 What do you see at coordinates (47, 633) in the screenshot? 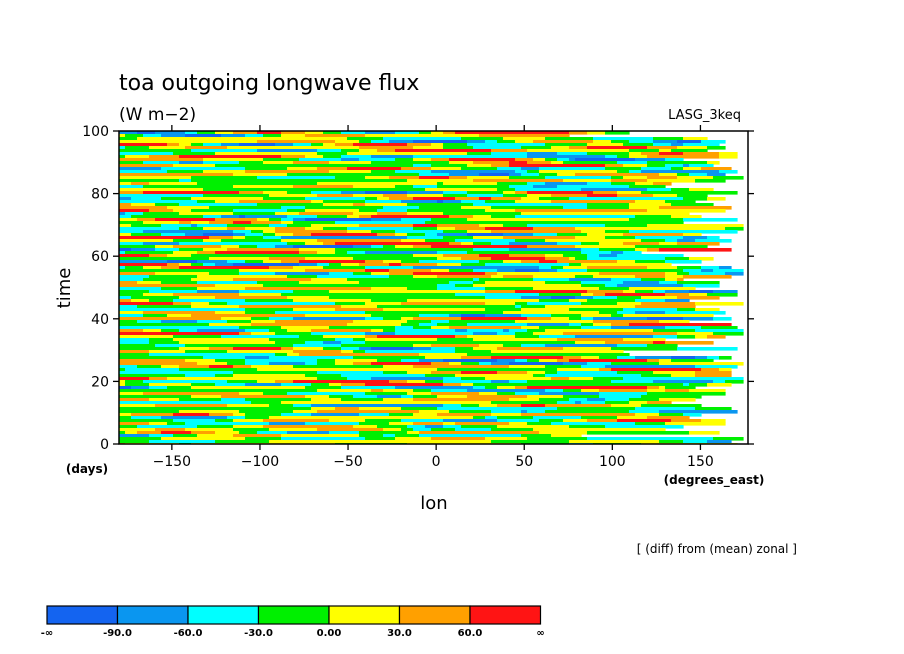
I see `colorbar-label: -∞` at bounding box center [47, 633].